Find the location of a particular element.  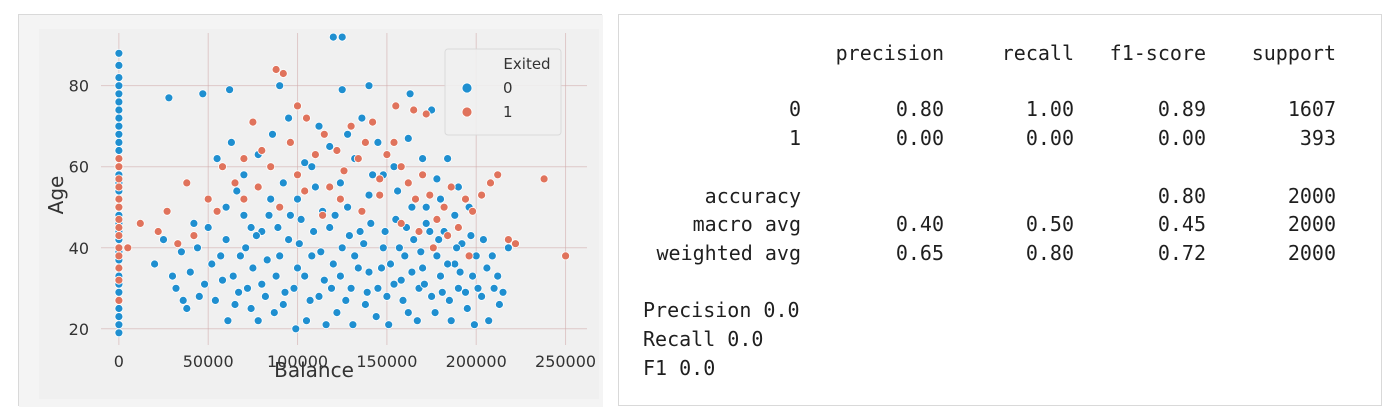

cell-macro-recall: 0.50 is located at coordinates (1049, 224).